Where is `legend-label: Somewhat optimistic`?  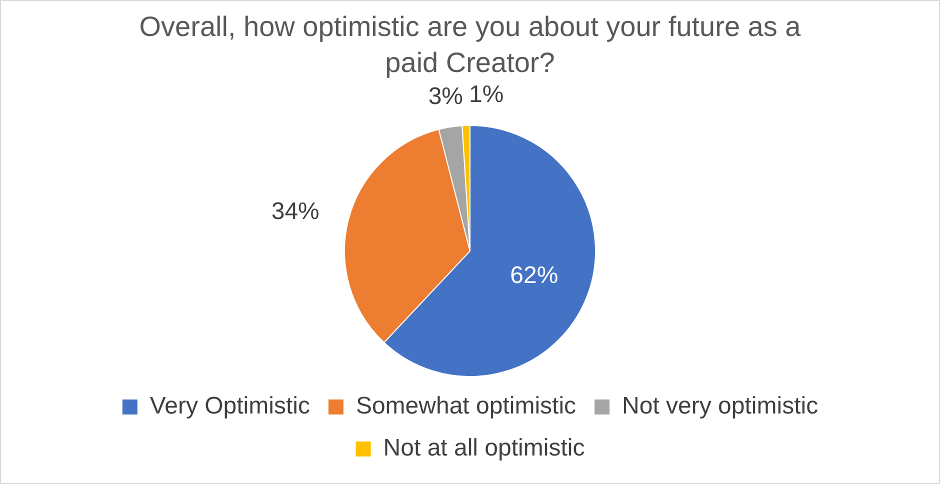
legend-label: Somewhat optimistic is located at coordinates (466, 406).